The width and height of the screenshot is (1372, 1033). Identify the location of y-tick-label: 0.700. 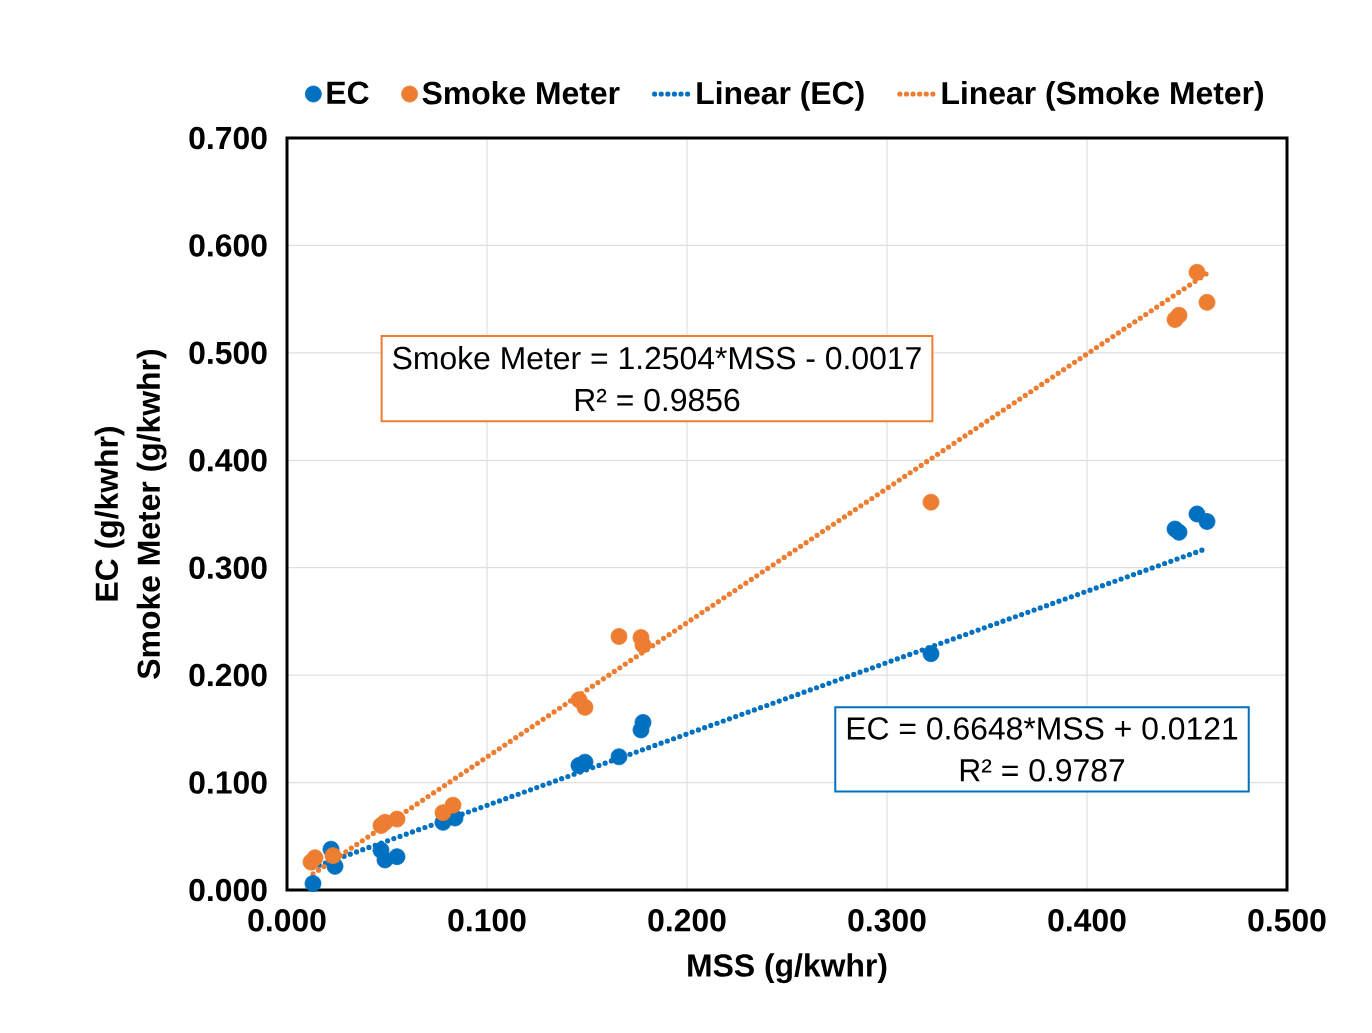
(228, 138).